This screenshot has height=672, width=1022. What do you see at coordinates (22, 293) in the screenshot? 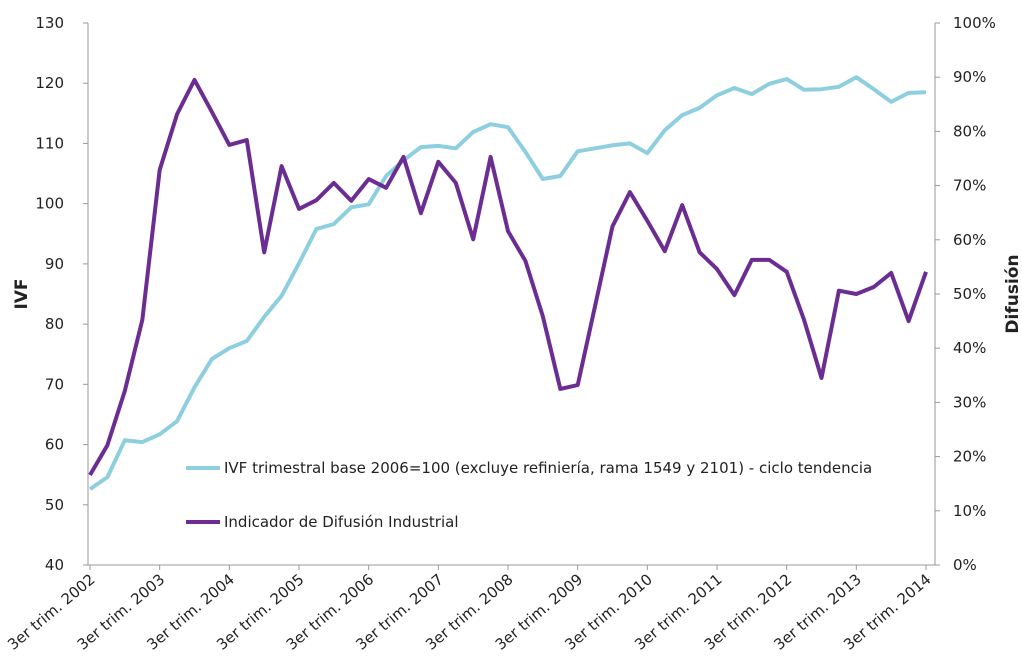
I see `y-axis-title: IVF` at bounding box center [22, 293].